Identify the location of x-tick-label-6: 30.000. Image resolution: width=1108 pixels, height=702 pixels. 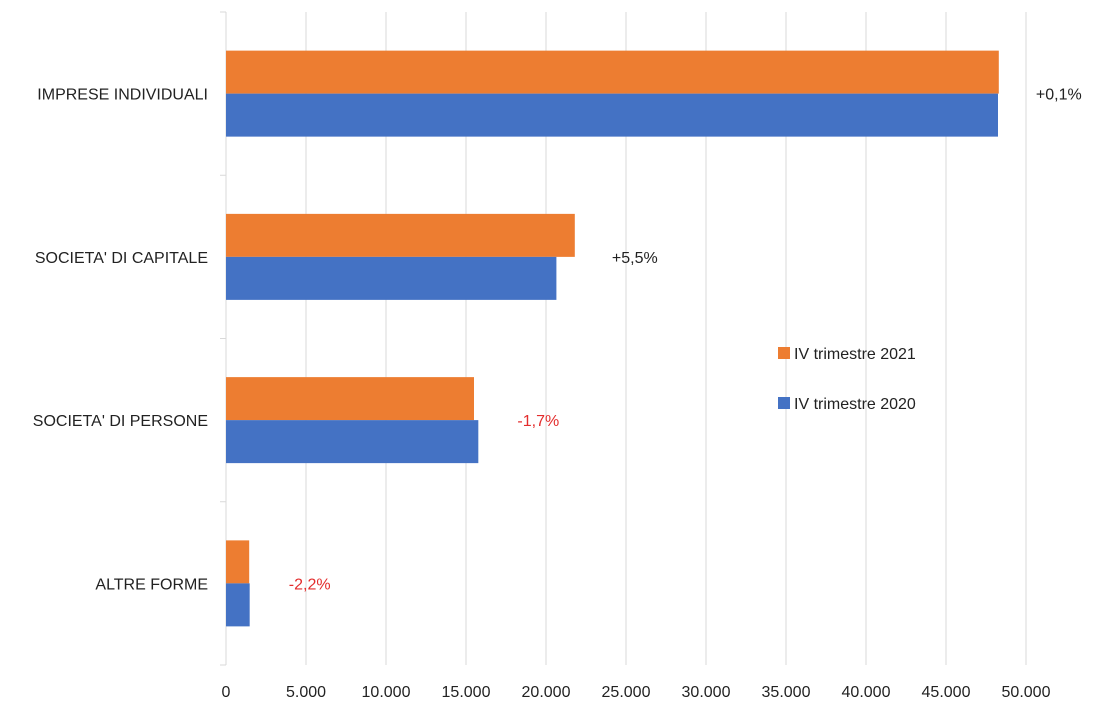
(706, 692).